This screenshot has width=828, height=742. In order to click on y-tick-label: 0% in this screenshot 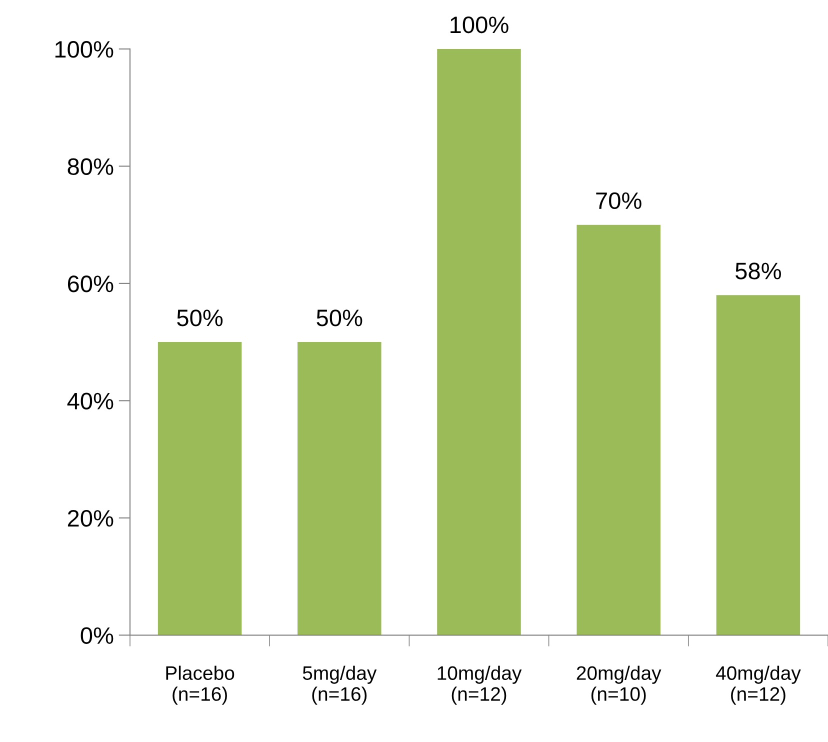, I will do `click(97, 635)`.